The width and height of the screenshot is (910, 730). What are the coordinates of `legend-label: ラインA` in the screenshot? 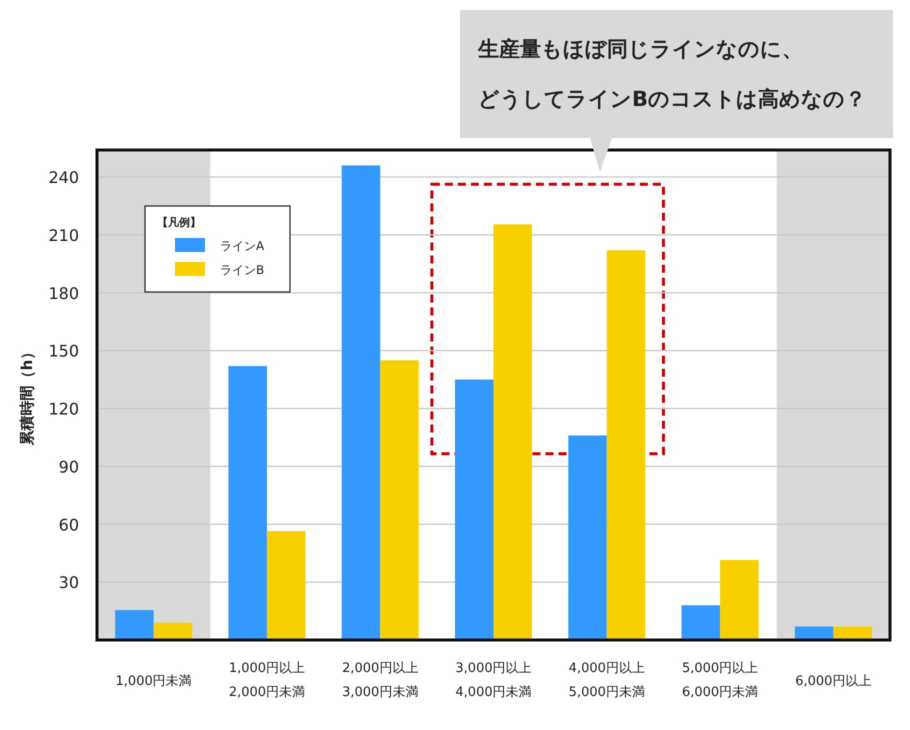 It's located at (242, 246).